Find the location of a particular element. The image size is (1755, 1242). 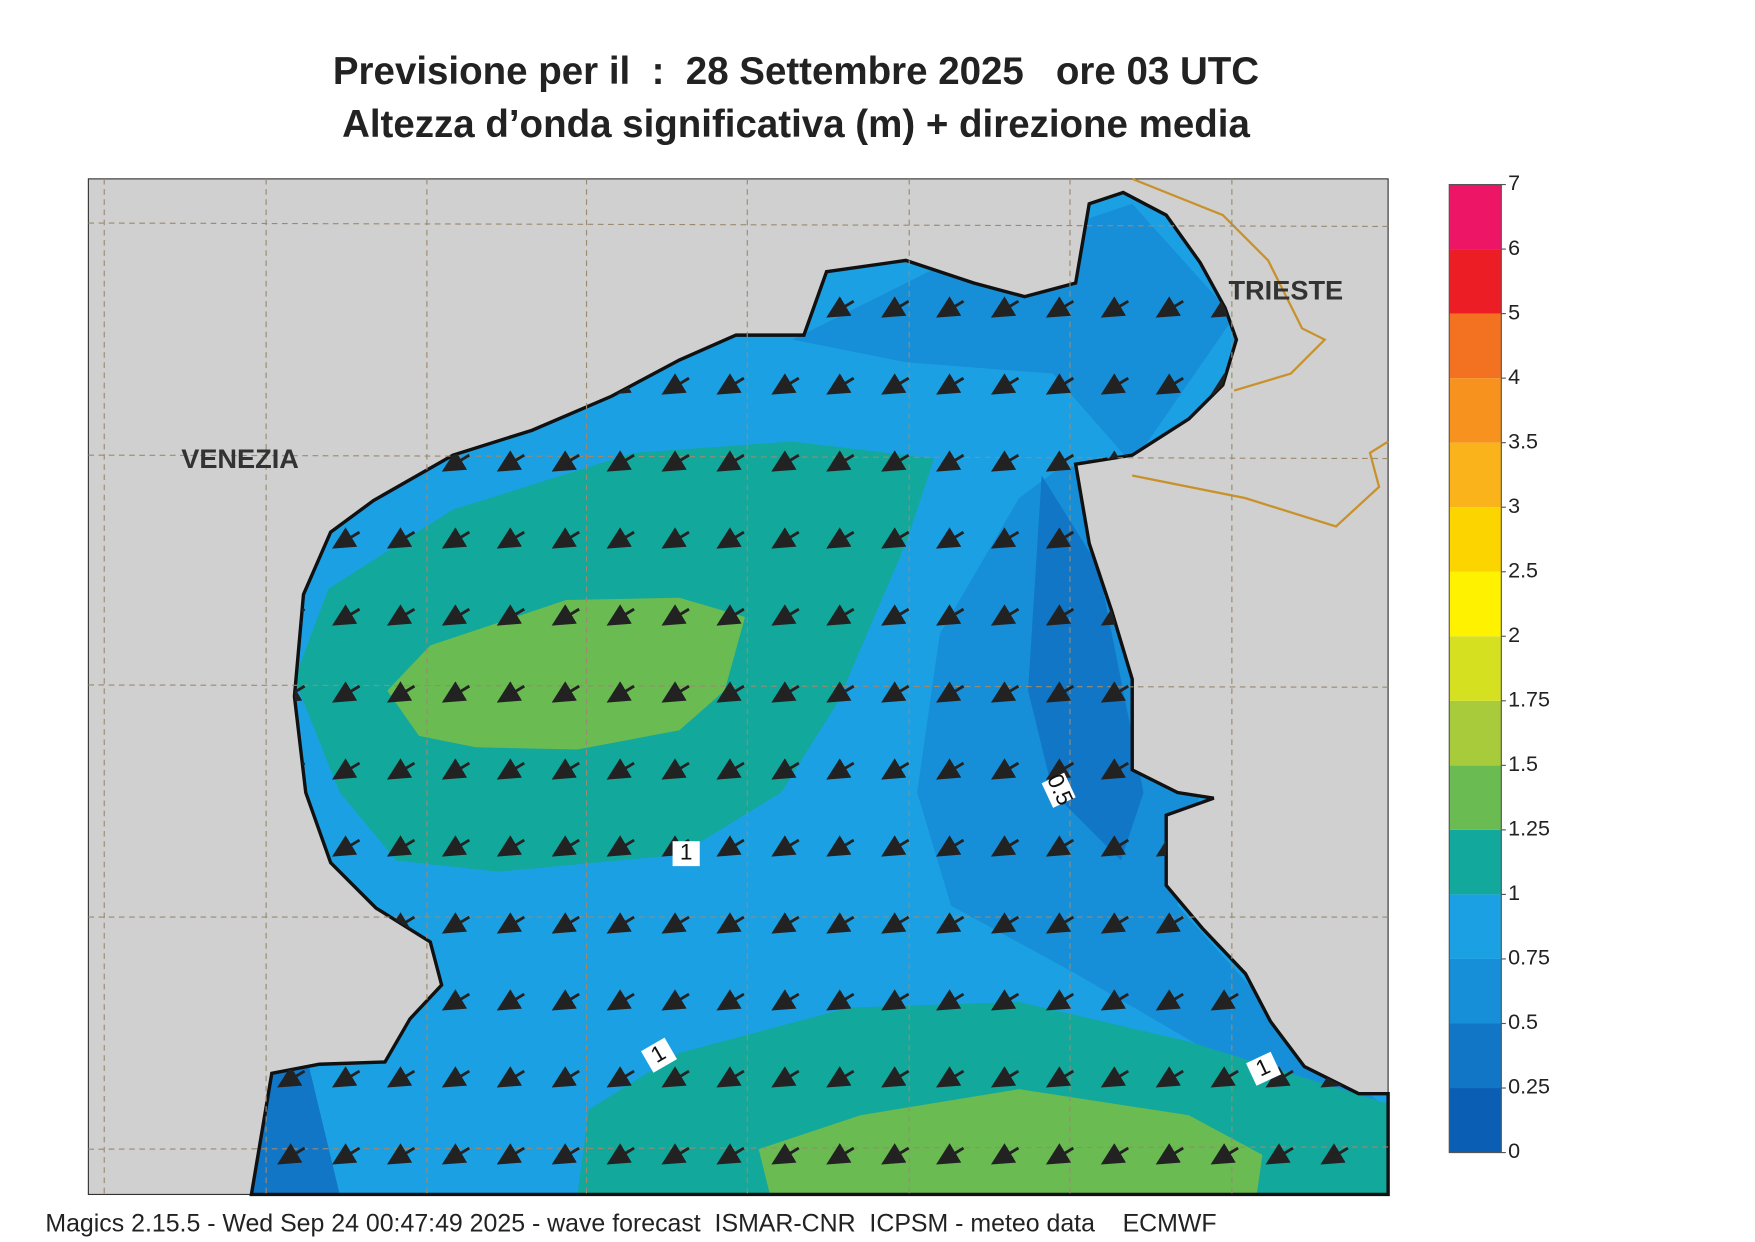

place-label: VENEZIA is located at coordinates (240, 458).